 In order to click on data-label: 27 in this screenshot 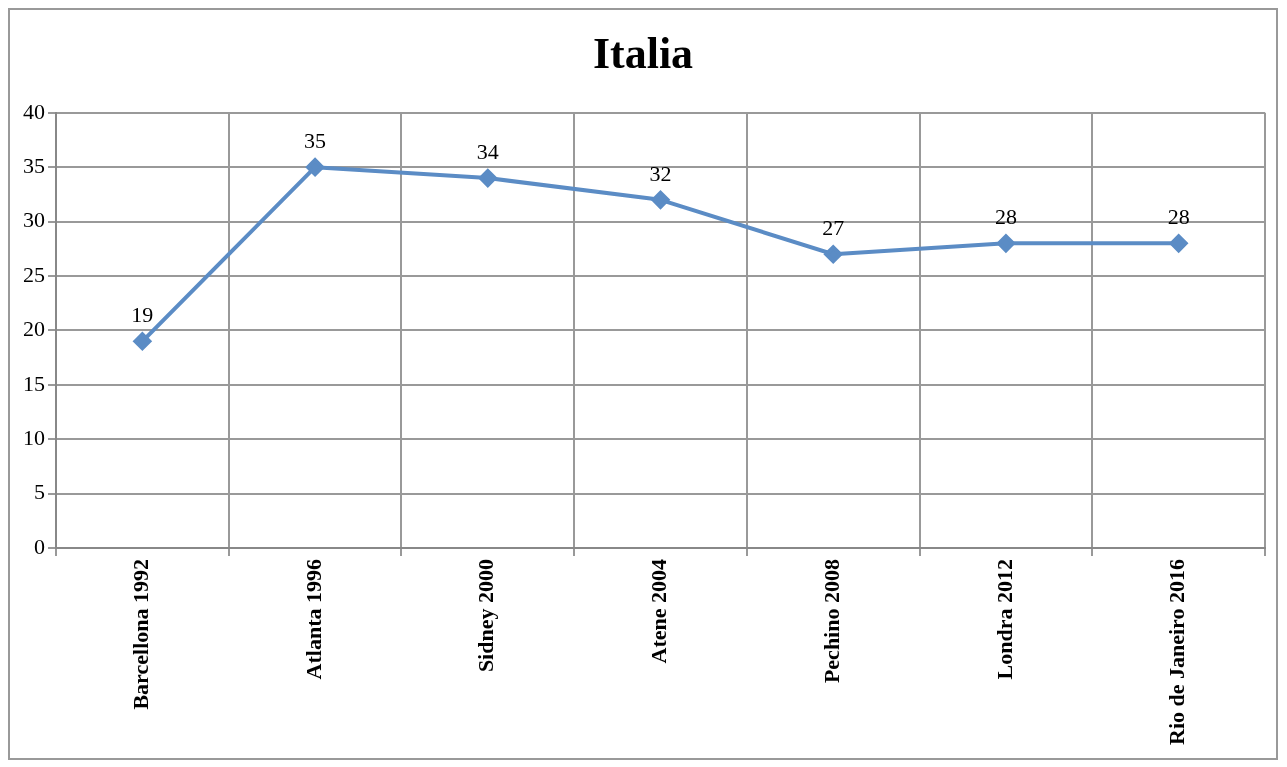, I will do `click(833, 228)`.